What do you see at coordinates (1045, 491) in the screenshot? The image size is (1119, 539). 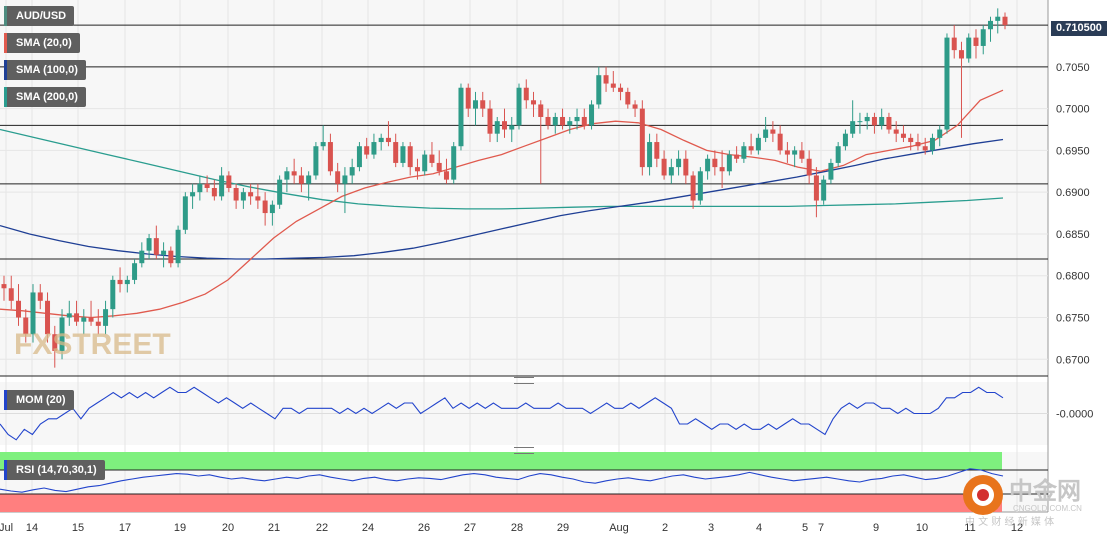 I see `cngold-brand-text: 中金网` at bounding box center [1045, 491].